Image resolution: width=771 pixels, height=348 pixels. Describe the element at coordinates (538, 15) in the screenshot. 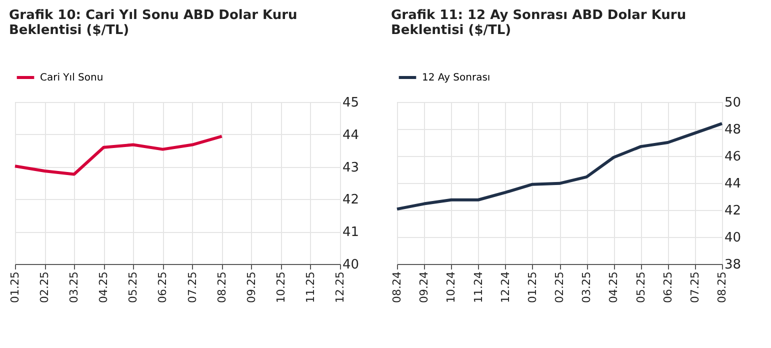

I see `text: Grafik 11: 12 Ay Sonrası ABD Dolar Kuru` at that location.